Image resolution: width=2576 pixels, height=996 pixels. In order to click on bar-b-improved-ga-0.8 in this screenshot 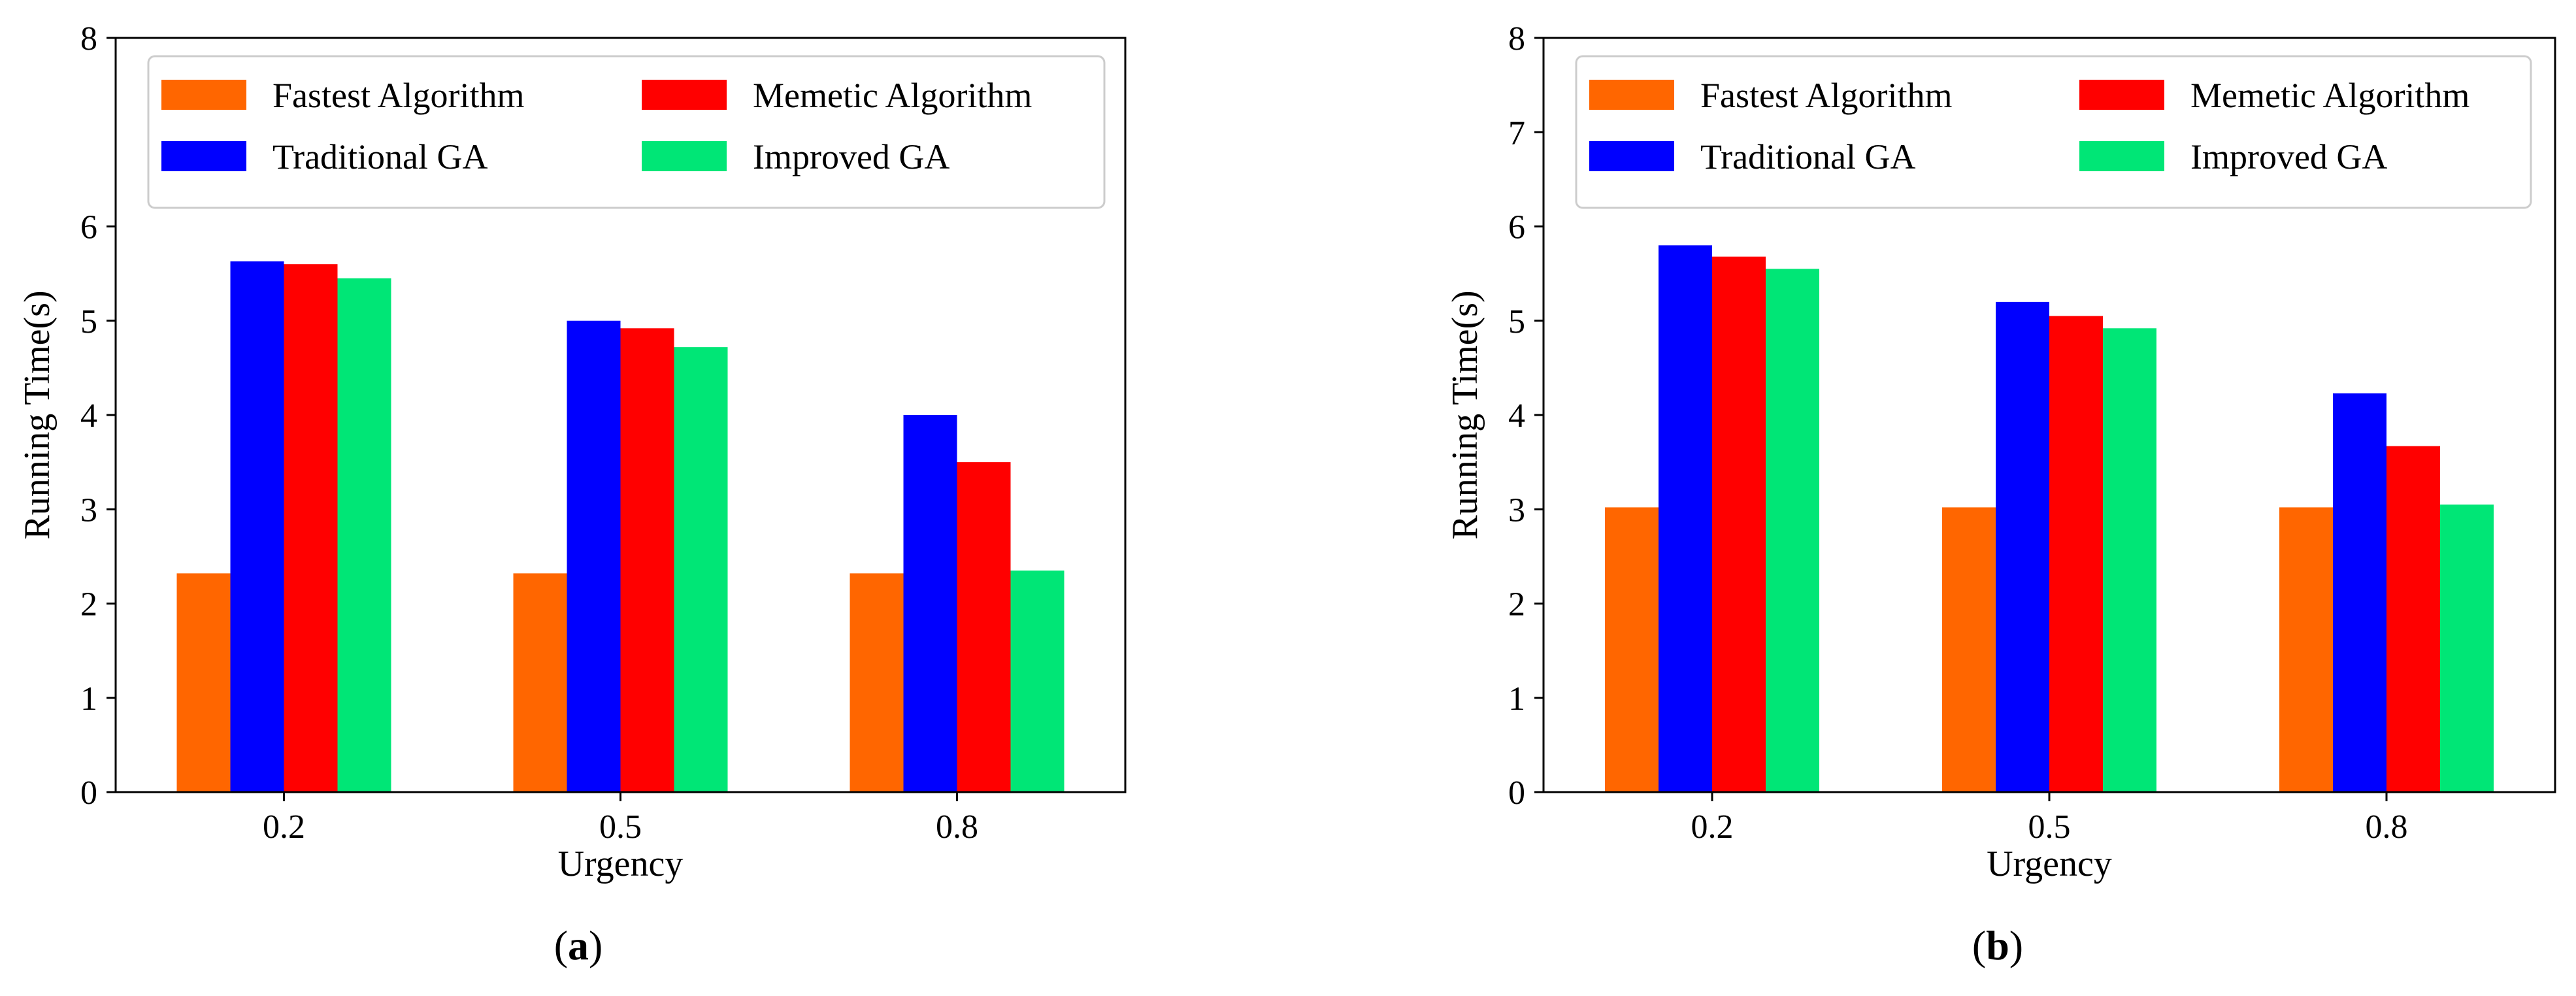, I will do `click(2467, 648)`.